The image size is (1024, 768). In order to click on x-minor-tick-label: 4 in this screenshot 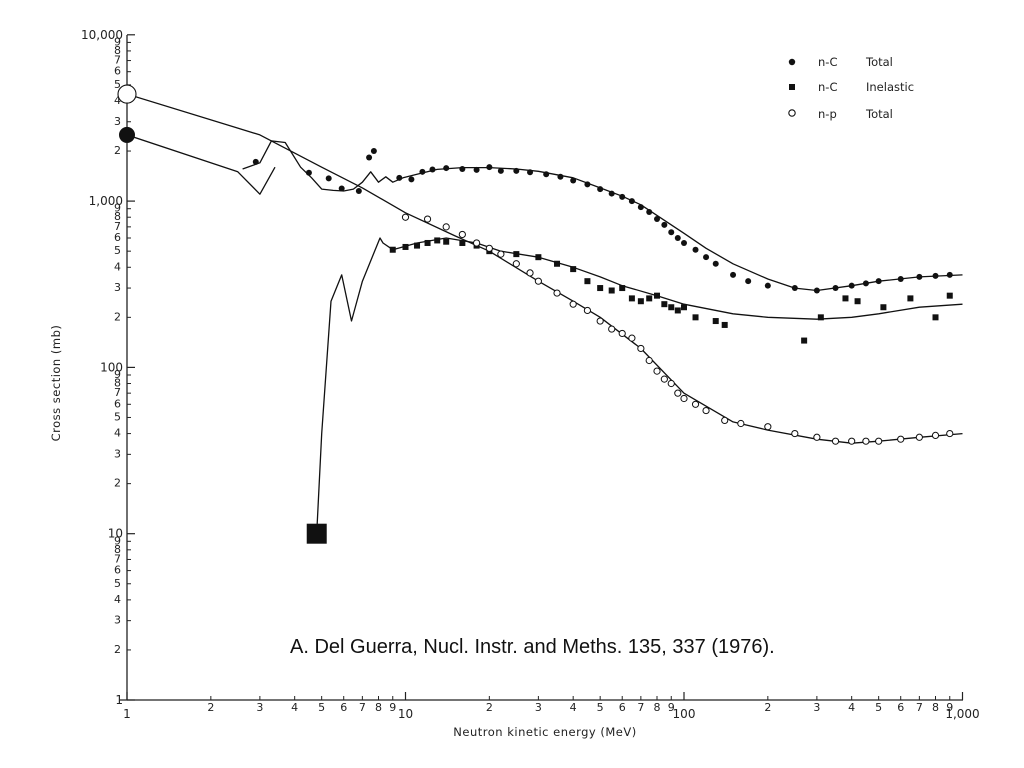, I will do `click(573, 707)`.